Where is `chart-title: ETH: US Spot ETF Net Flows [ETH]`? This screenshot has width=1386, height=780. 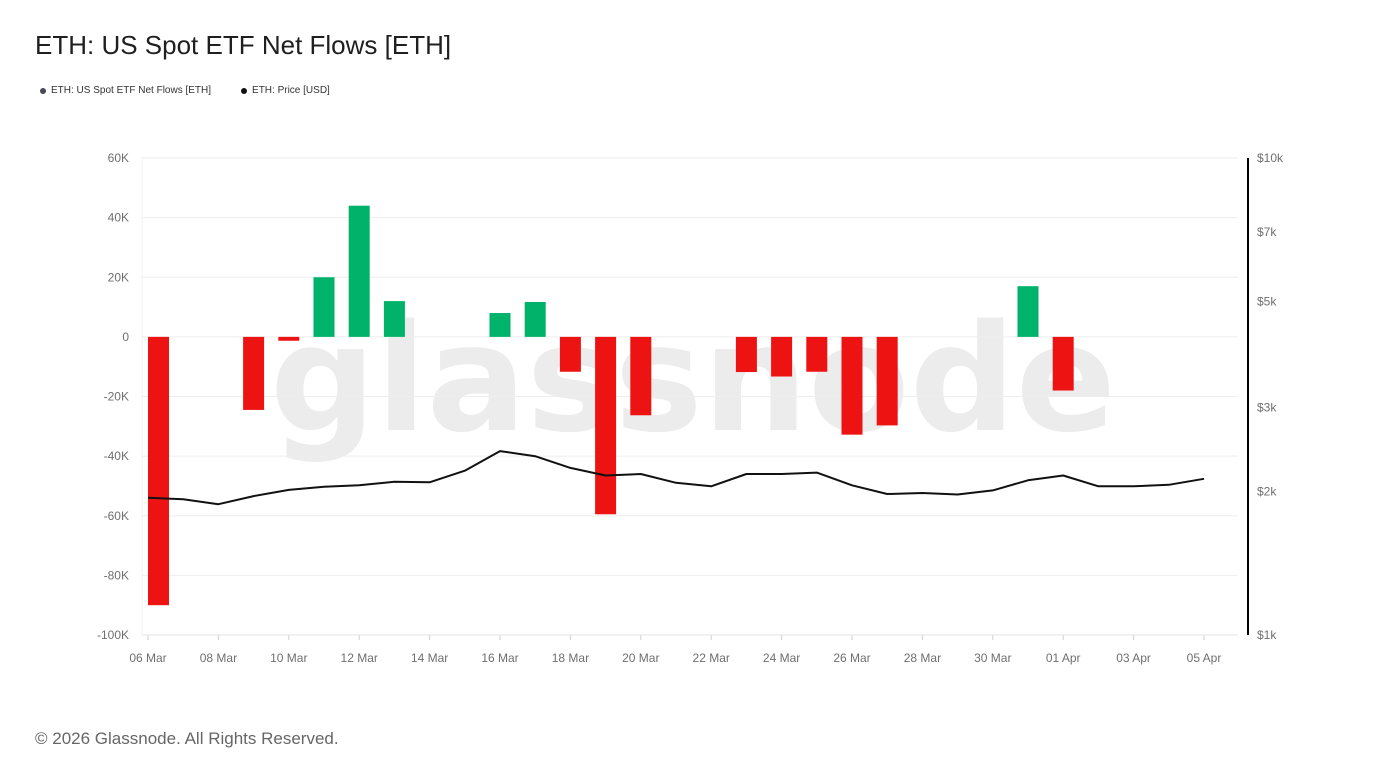
chart-title: ETH: US Spot ETF Net Flows [ETH] is located at coordinates (243, 45).